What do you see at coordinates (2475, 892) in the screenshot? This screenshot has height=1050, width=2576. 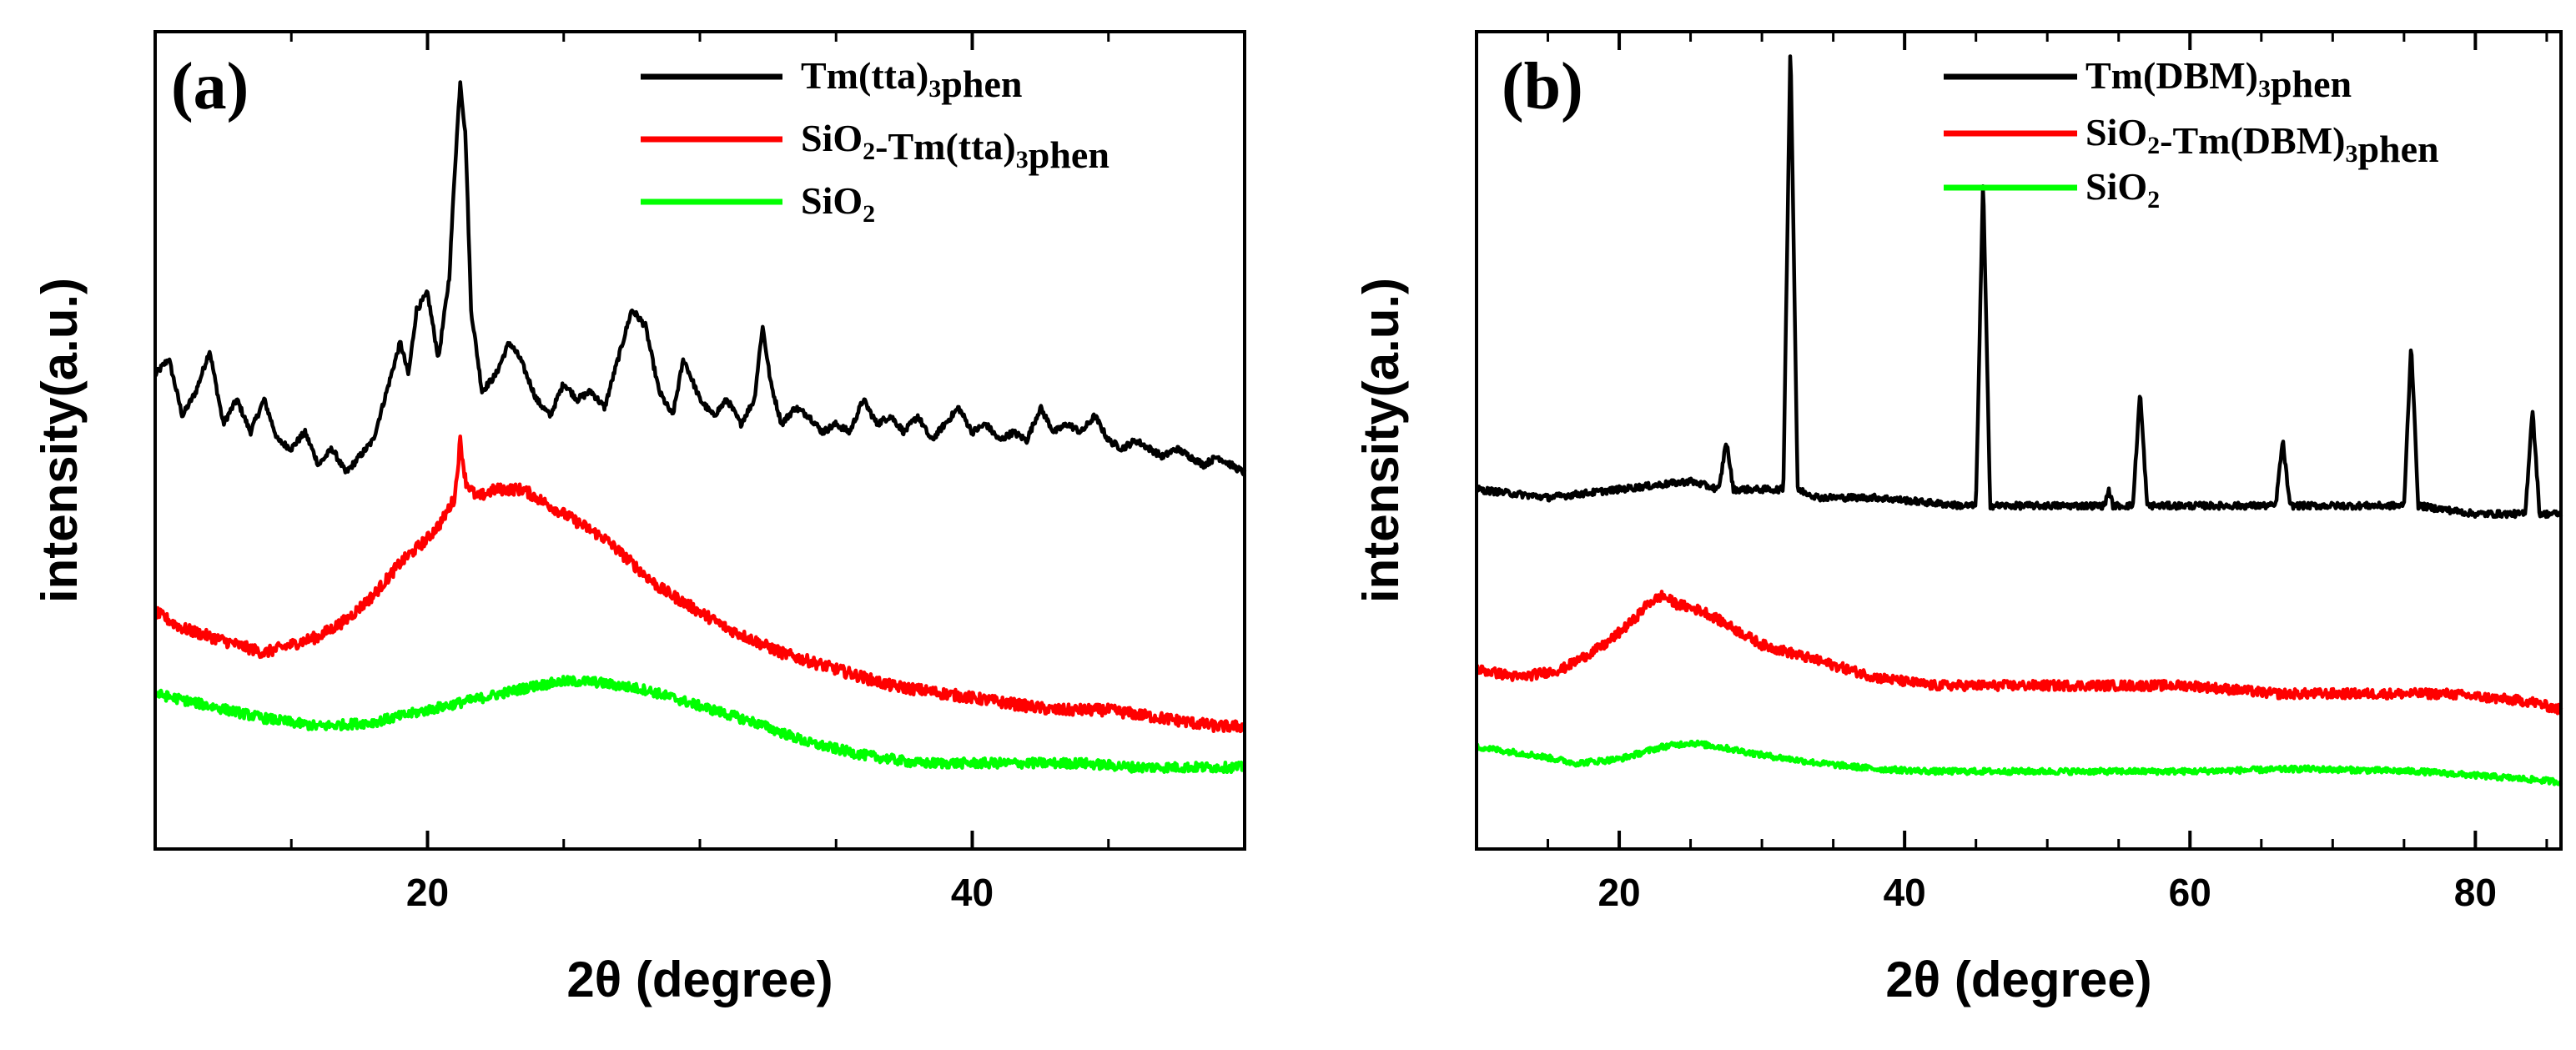 I see `x-tick-label: 80` at bounding box center [2475, 892].